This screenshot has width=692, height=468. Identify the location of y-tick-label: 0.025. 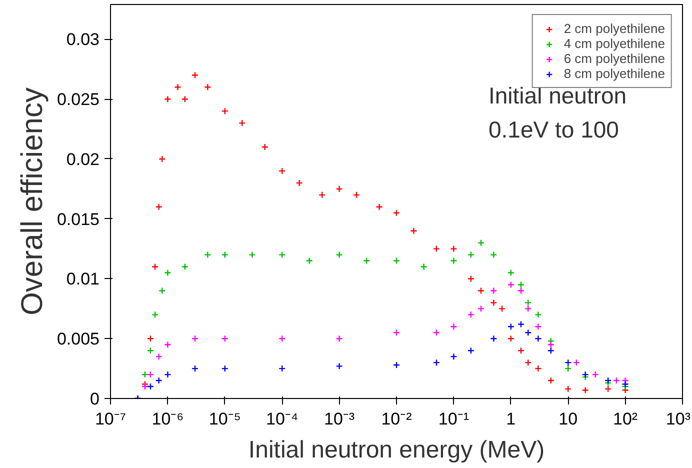
(78, 100).